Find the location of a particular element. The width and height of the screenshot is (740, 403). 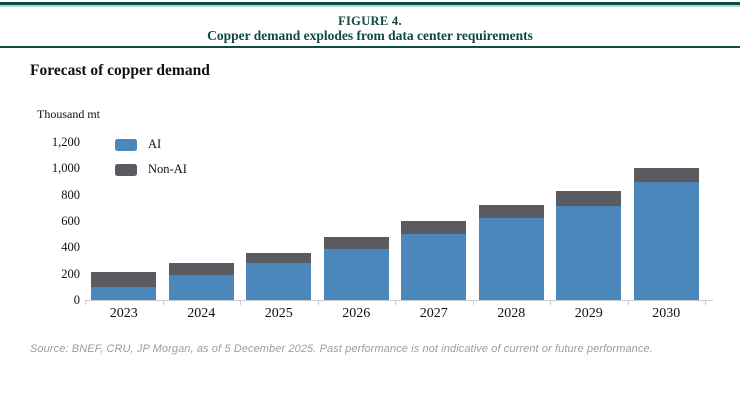

top-rule-dark is located at coordinates (370, 3).